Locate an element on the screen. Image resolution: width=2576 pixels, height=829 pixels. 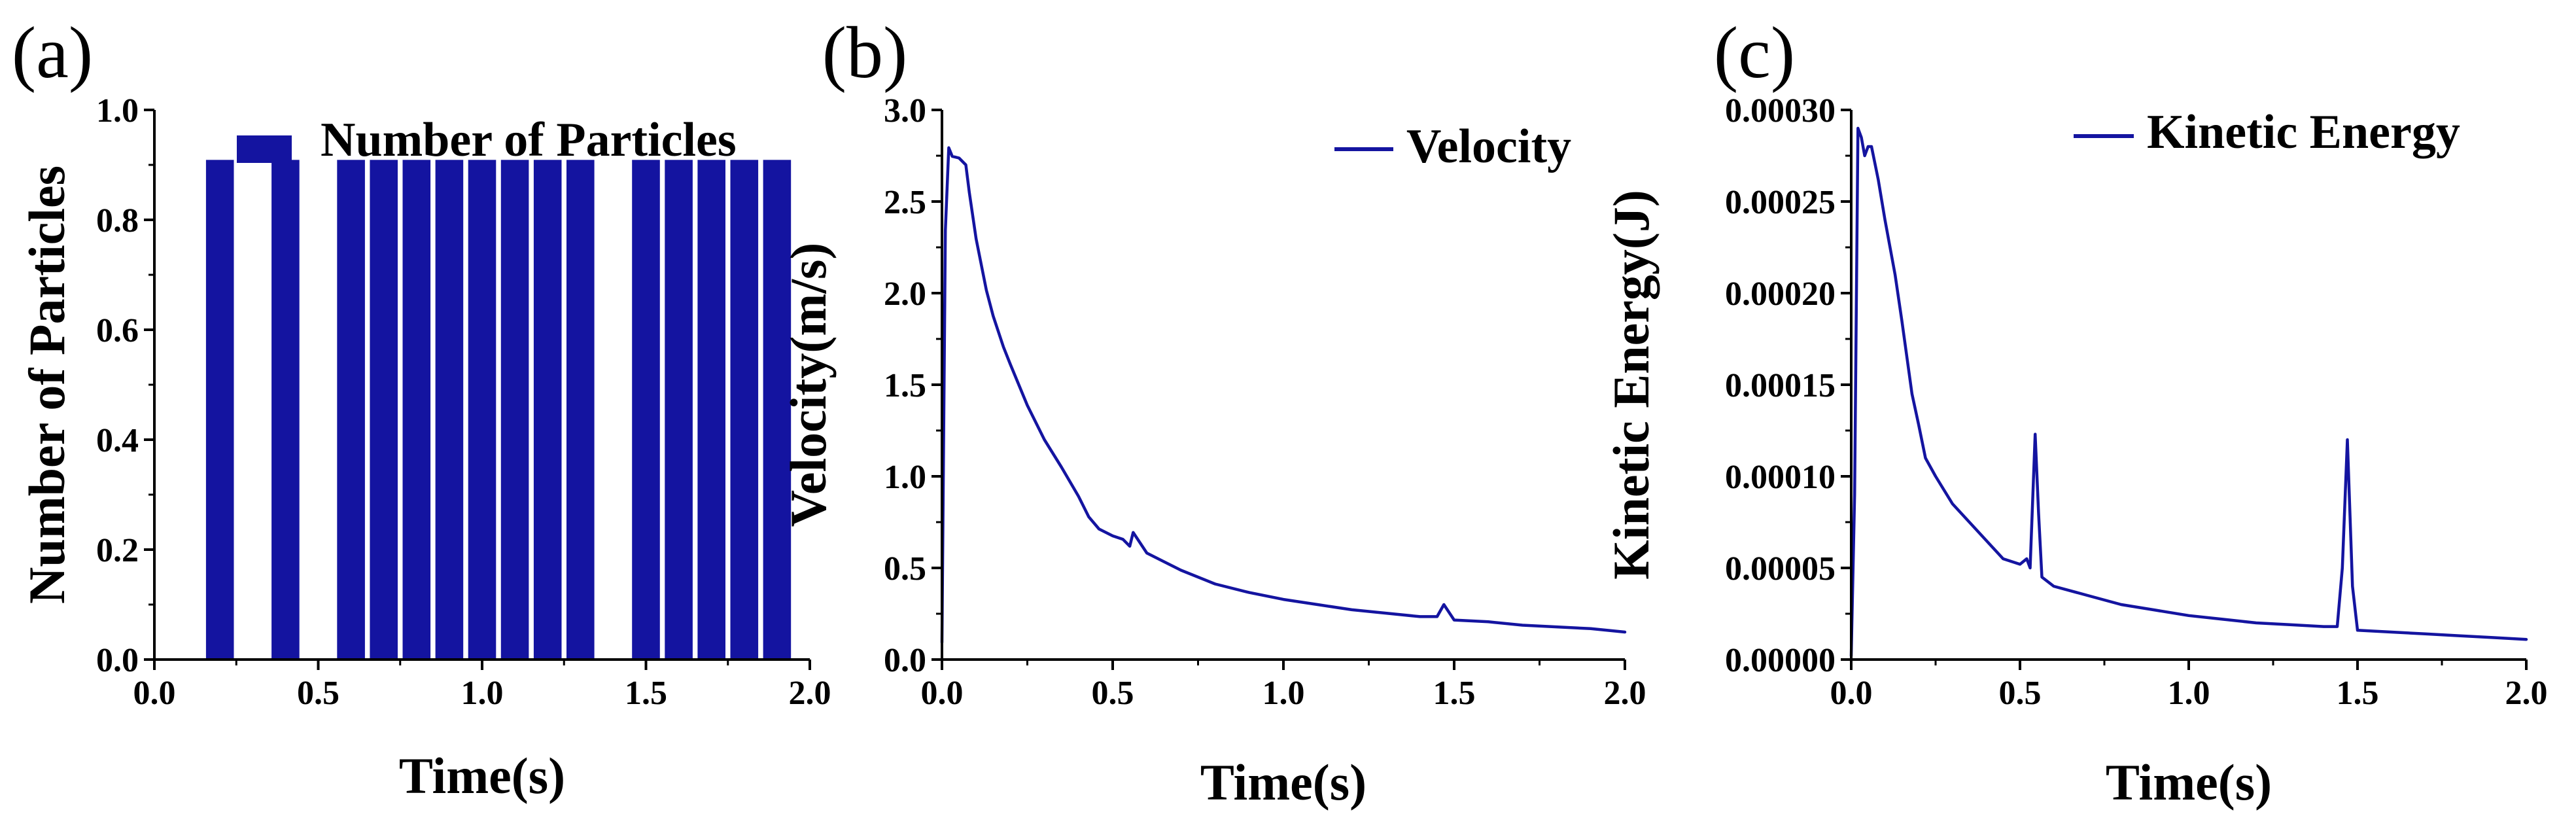
panel-a-legend-swatch is located at coordinates (264, 149).